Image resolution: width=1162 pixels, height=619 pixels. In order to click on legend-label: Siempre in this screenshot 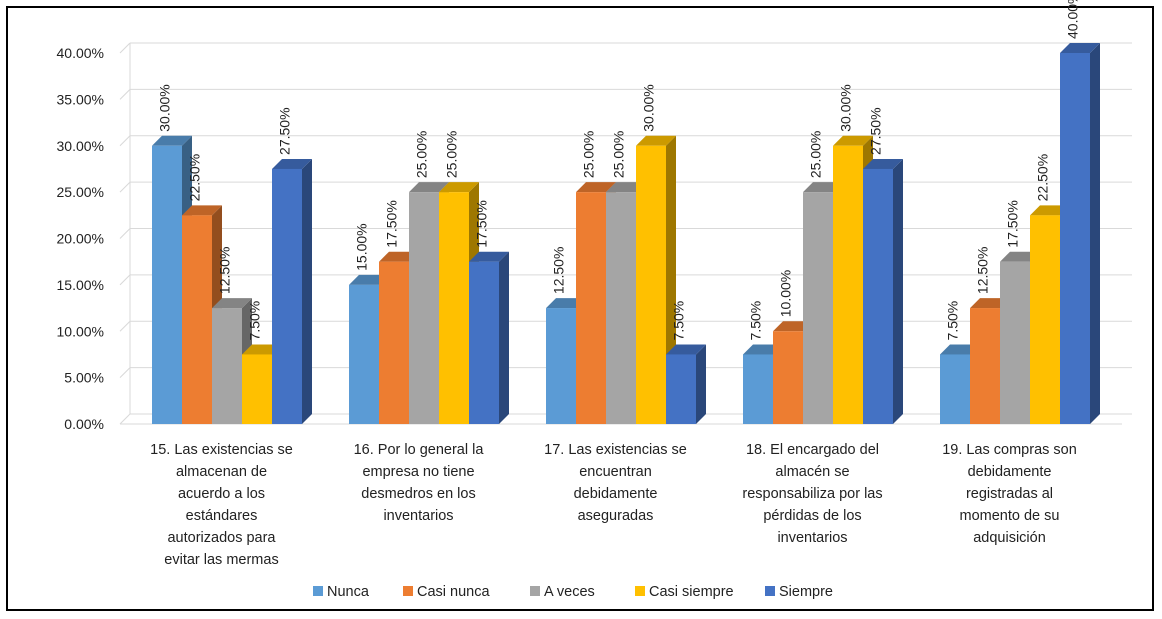, I will do `click(806, 592)`.